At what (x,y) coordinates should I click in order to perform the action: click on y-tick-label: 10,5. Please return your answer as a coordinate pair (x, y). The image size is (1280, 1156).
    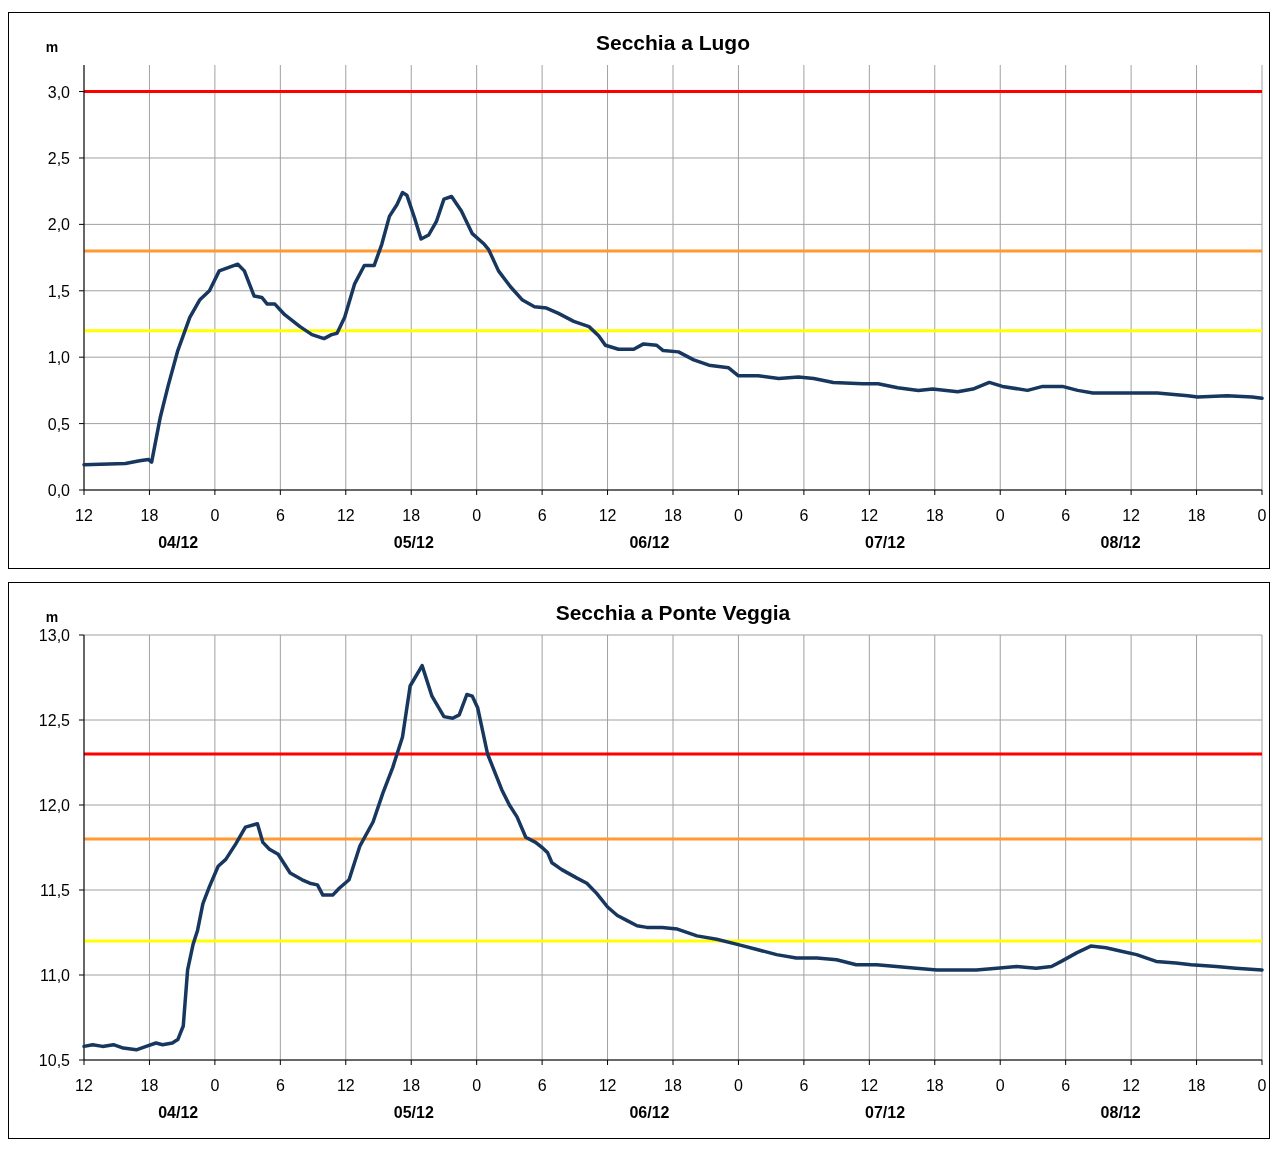
    Looking at the image, I should click on (54, 1060).